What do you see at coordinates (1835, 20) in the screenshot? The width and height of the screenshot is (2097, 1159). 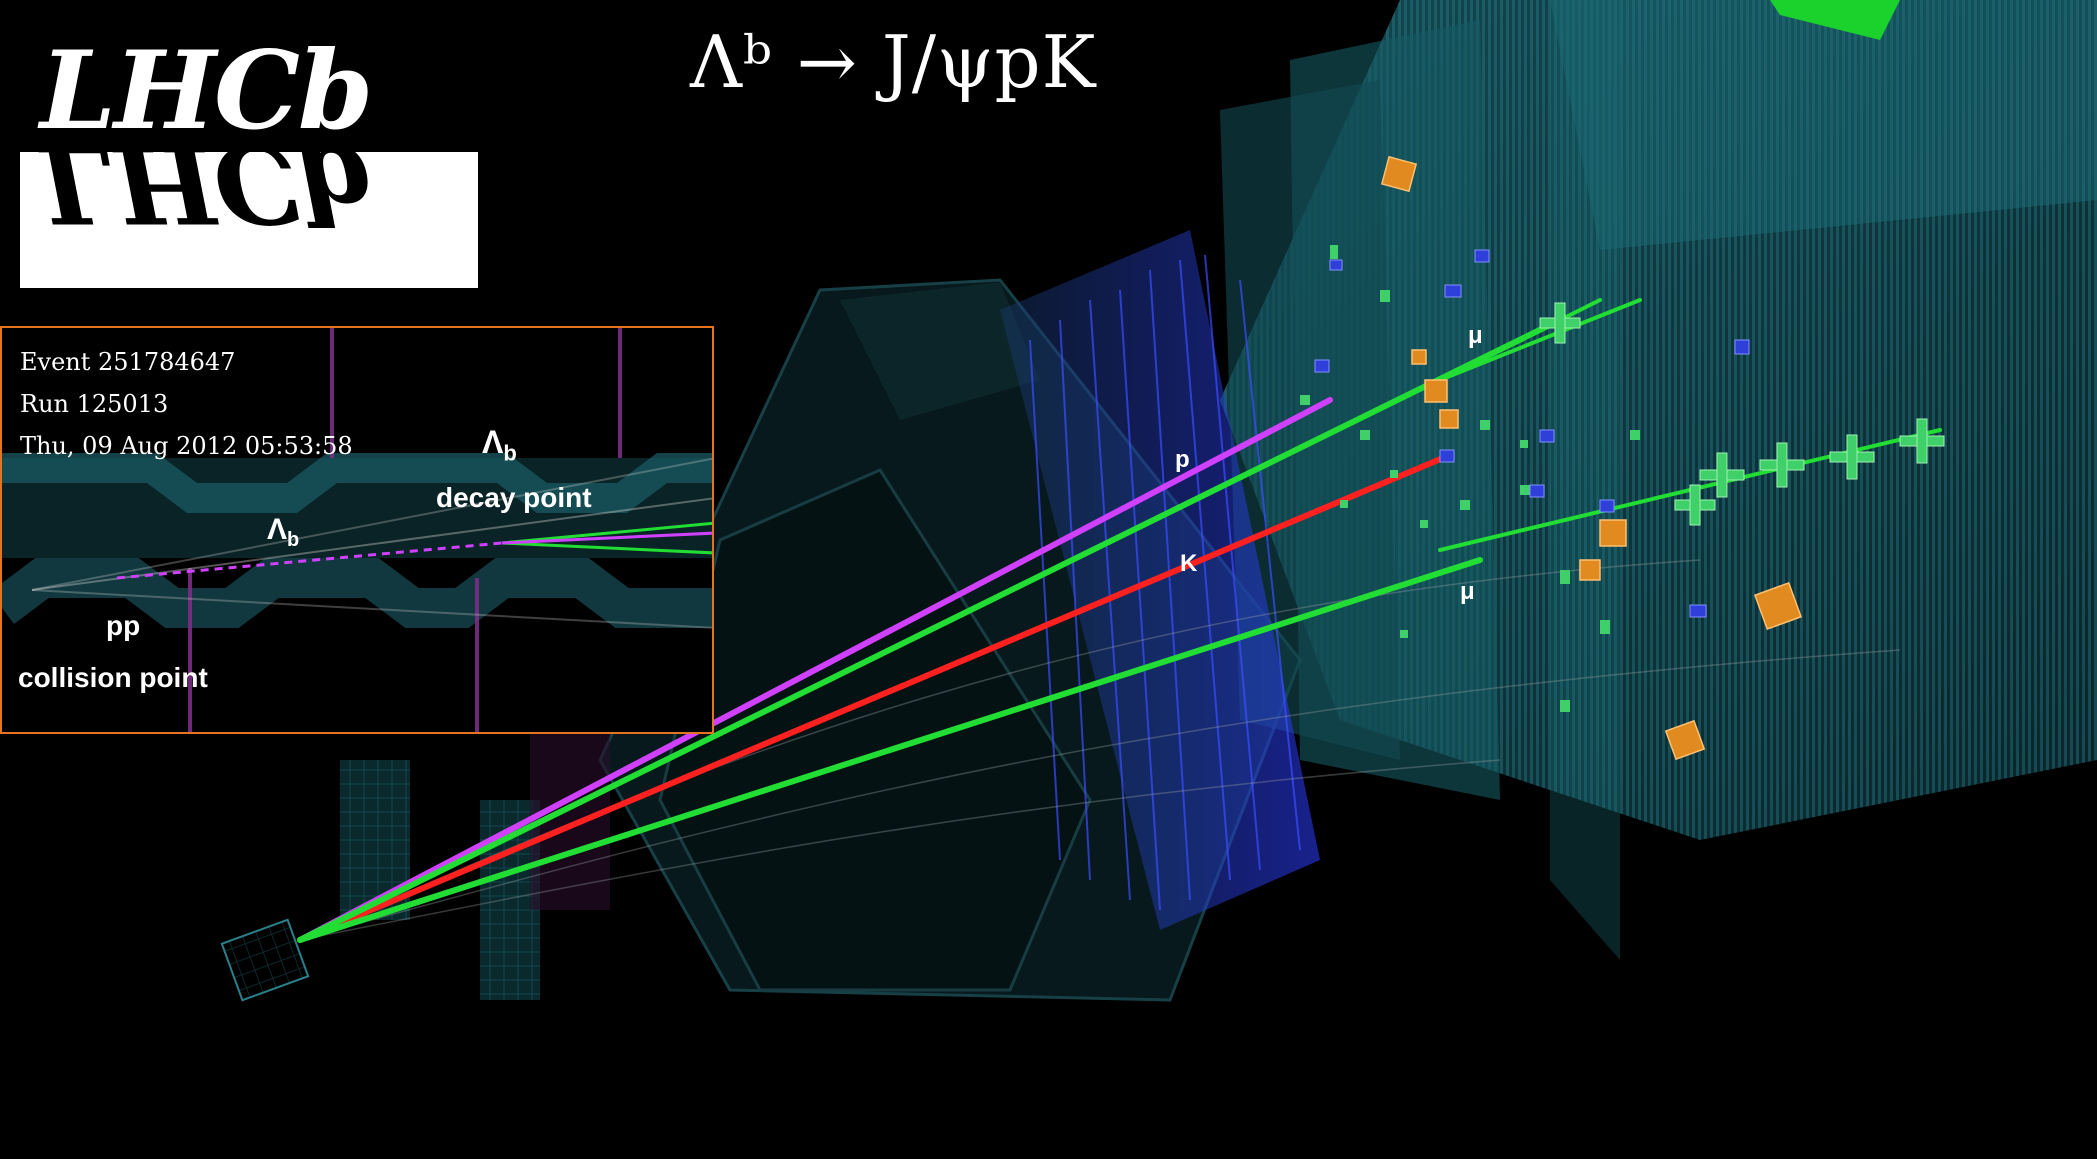 I see `top-muon-chamber` at bounding box center [1835, 20].